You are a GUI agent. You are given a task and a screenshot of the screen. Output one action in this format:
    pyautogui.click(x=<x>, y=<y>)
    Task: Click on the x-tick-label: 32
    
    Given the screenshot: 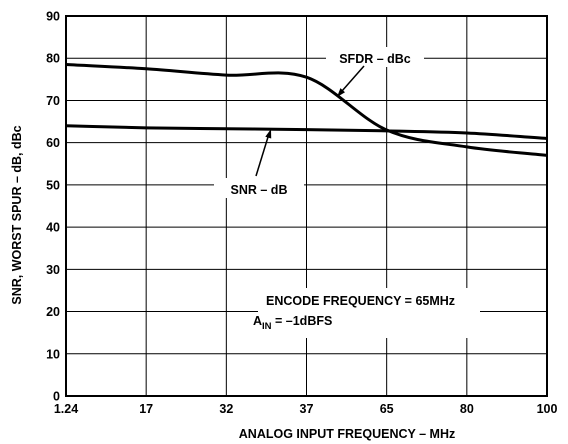 What is the action you would take?
    pyautogui.click(x=226, y=409)
    